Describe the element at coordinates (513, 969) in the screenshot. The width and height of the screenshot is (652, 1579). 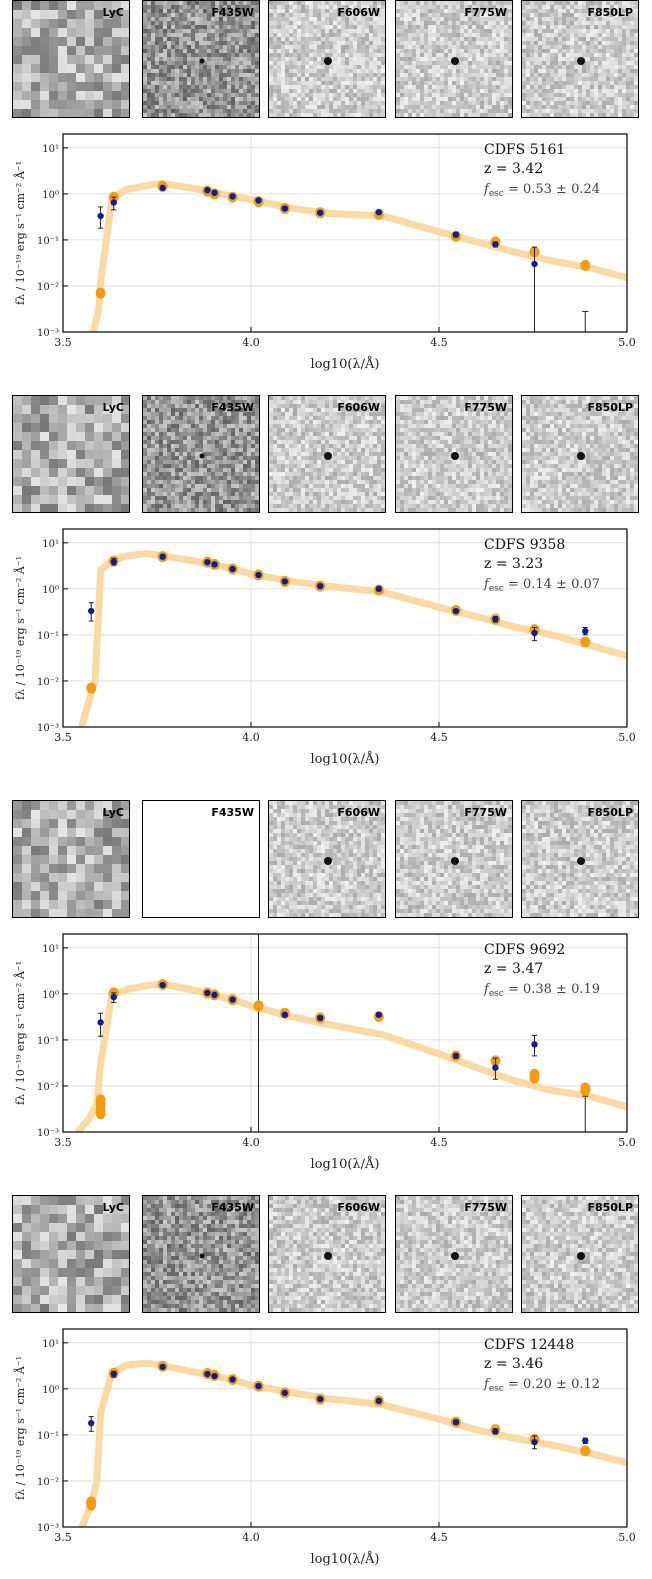
I see `redshift-label: z = 3.47` at that location.